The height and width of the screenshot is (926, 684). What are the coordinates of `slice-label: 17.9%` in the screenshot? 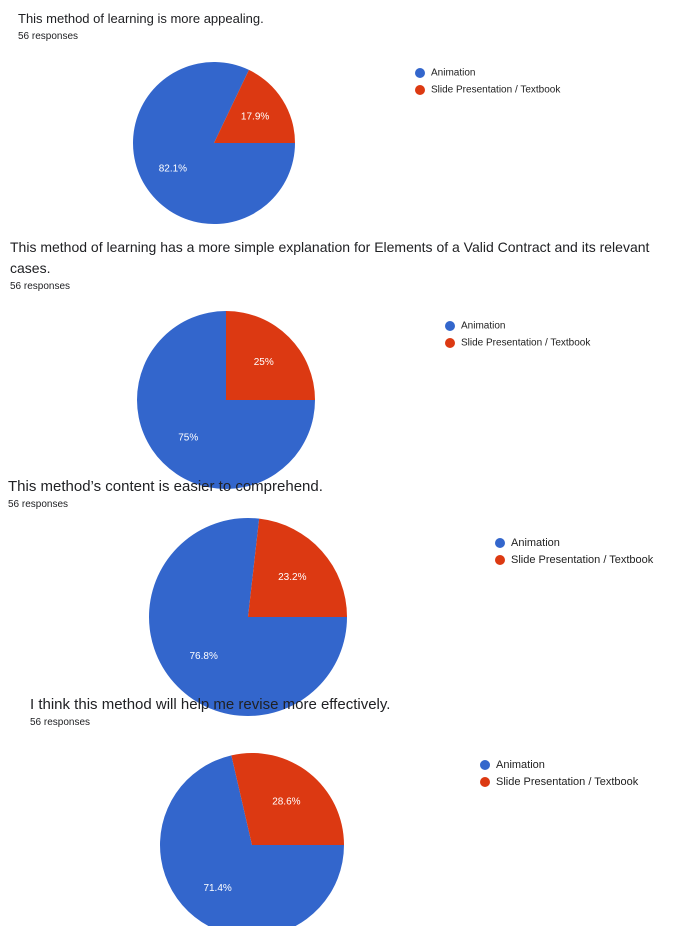 It's located at (255, 117).